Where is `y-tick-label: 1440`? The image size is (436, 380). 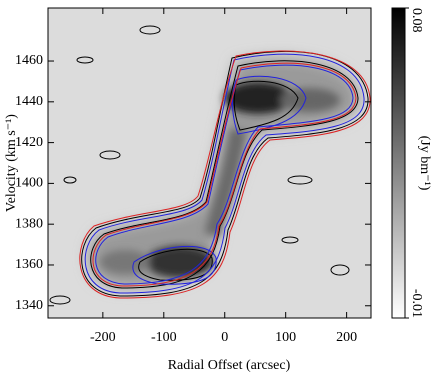
y-tick-label: 1440 is located at coordinates (29, 101).